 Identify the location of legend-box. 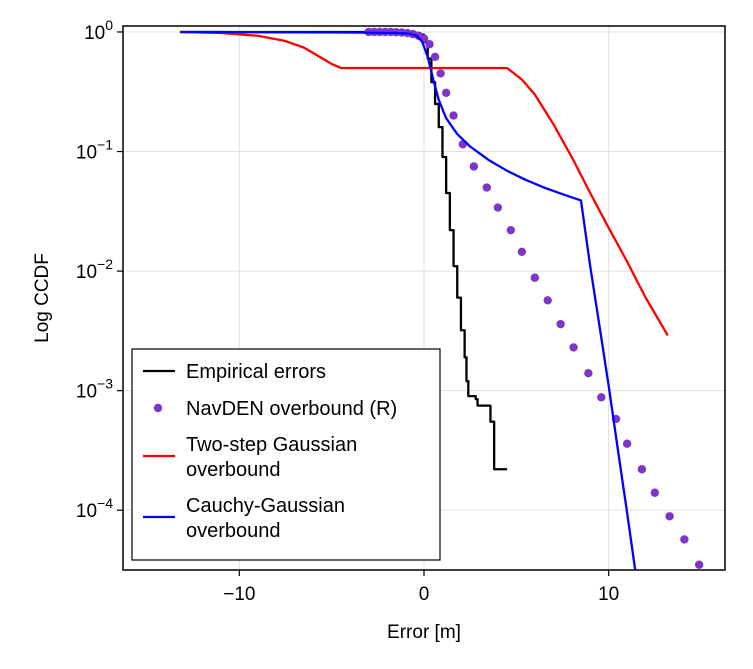
(286, 454).